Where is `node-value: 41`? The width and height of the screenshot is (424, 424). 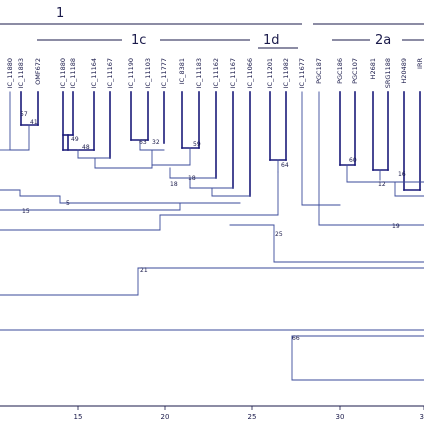 node-value: 41 is located at coordinates (34, 122).